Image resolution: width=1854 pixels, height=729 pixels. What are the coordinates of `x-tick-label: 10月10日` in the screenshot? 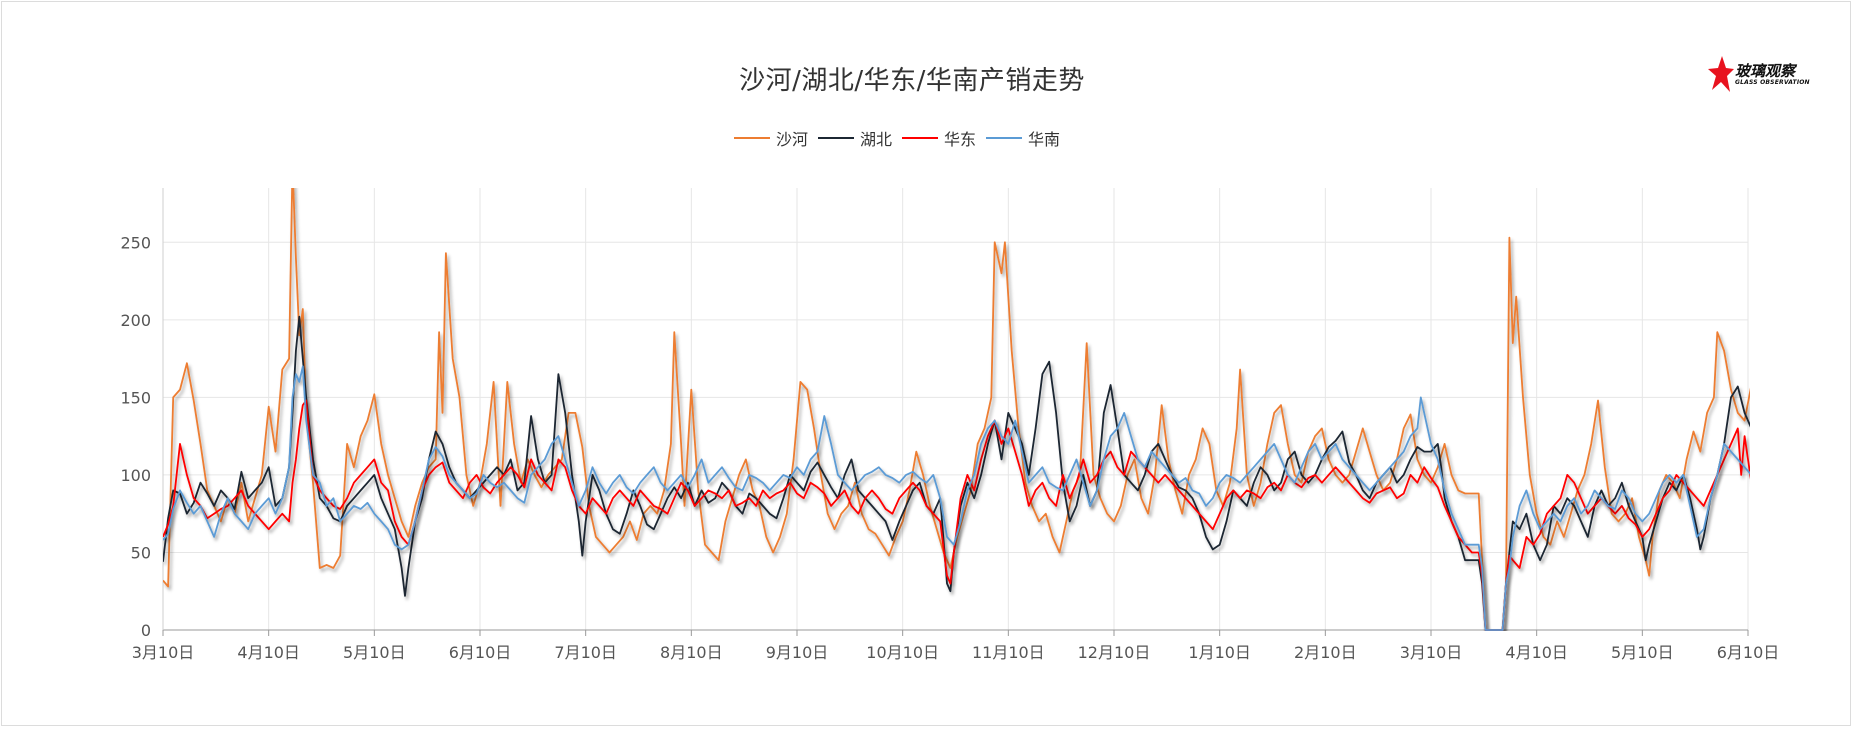 It's located at (902, 652).